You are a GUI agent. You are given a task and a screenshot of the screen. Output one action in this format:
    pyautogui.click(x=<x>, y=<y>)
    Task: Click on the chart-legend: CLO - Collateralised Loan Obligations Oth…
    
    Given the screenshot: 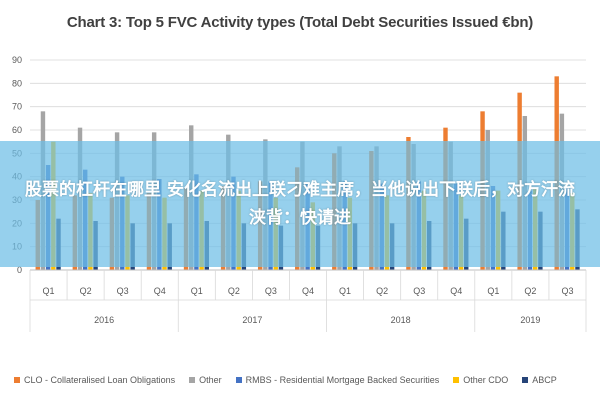 What is the action you would take?
    pyautogui.click(x=304, y=380)
    